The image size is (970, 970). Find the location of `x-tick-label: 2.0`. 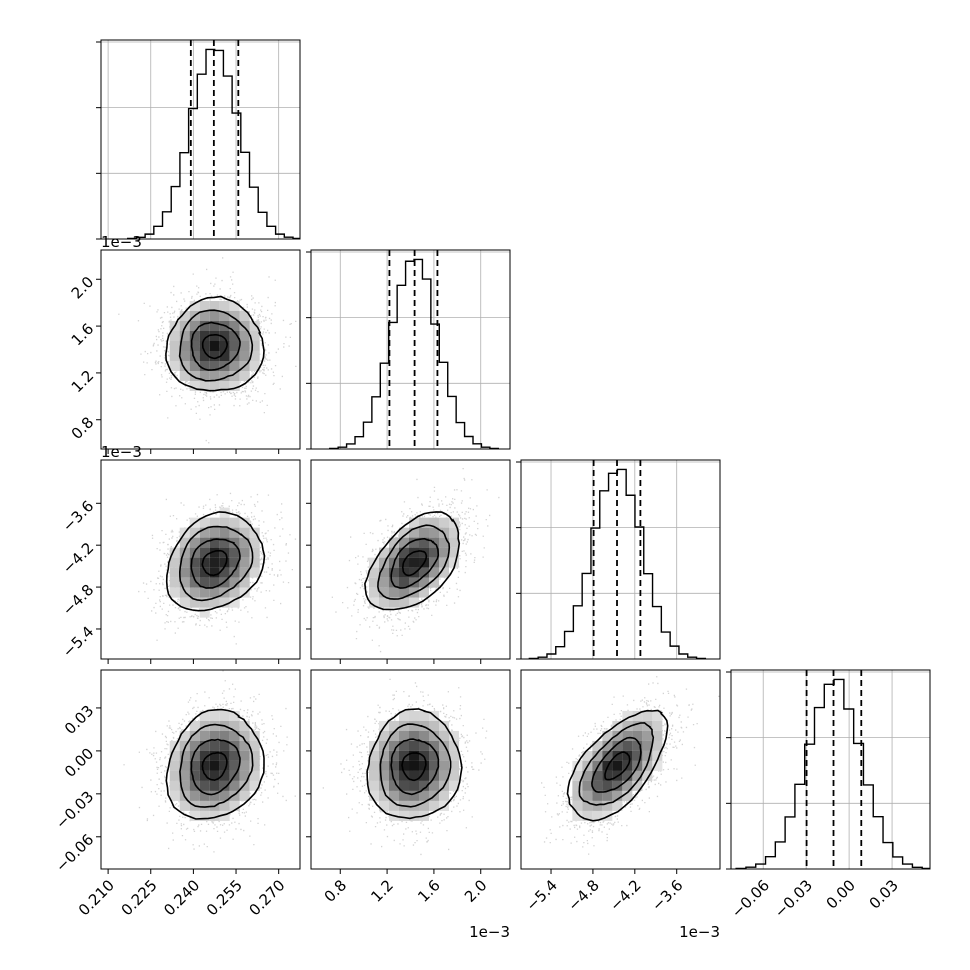

x-tick-label: 2.0 is located at coordinates (476, 891).